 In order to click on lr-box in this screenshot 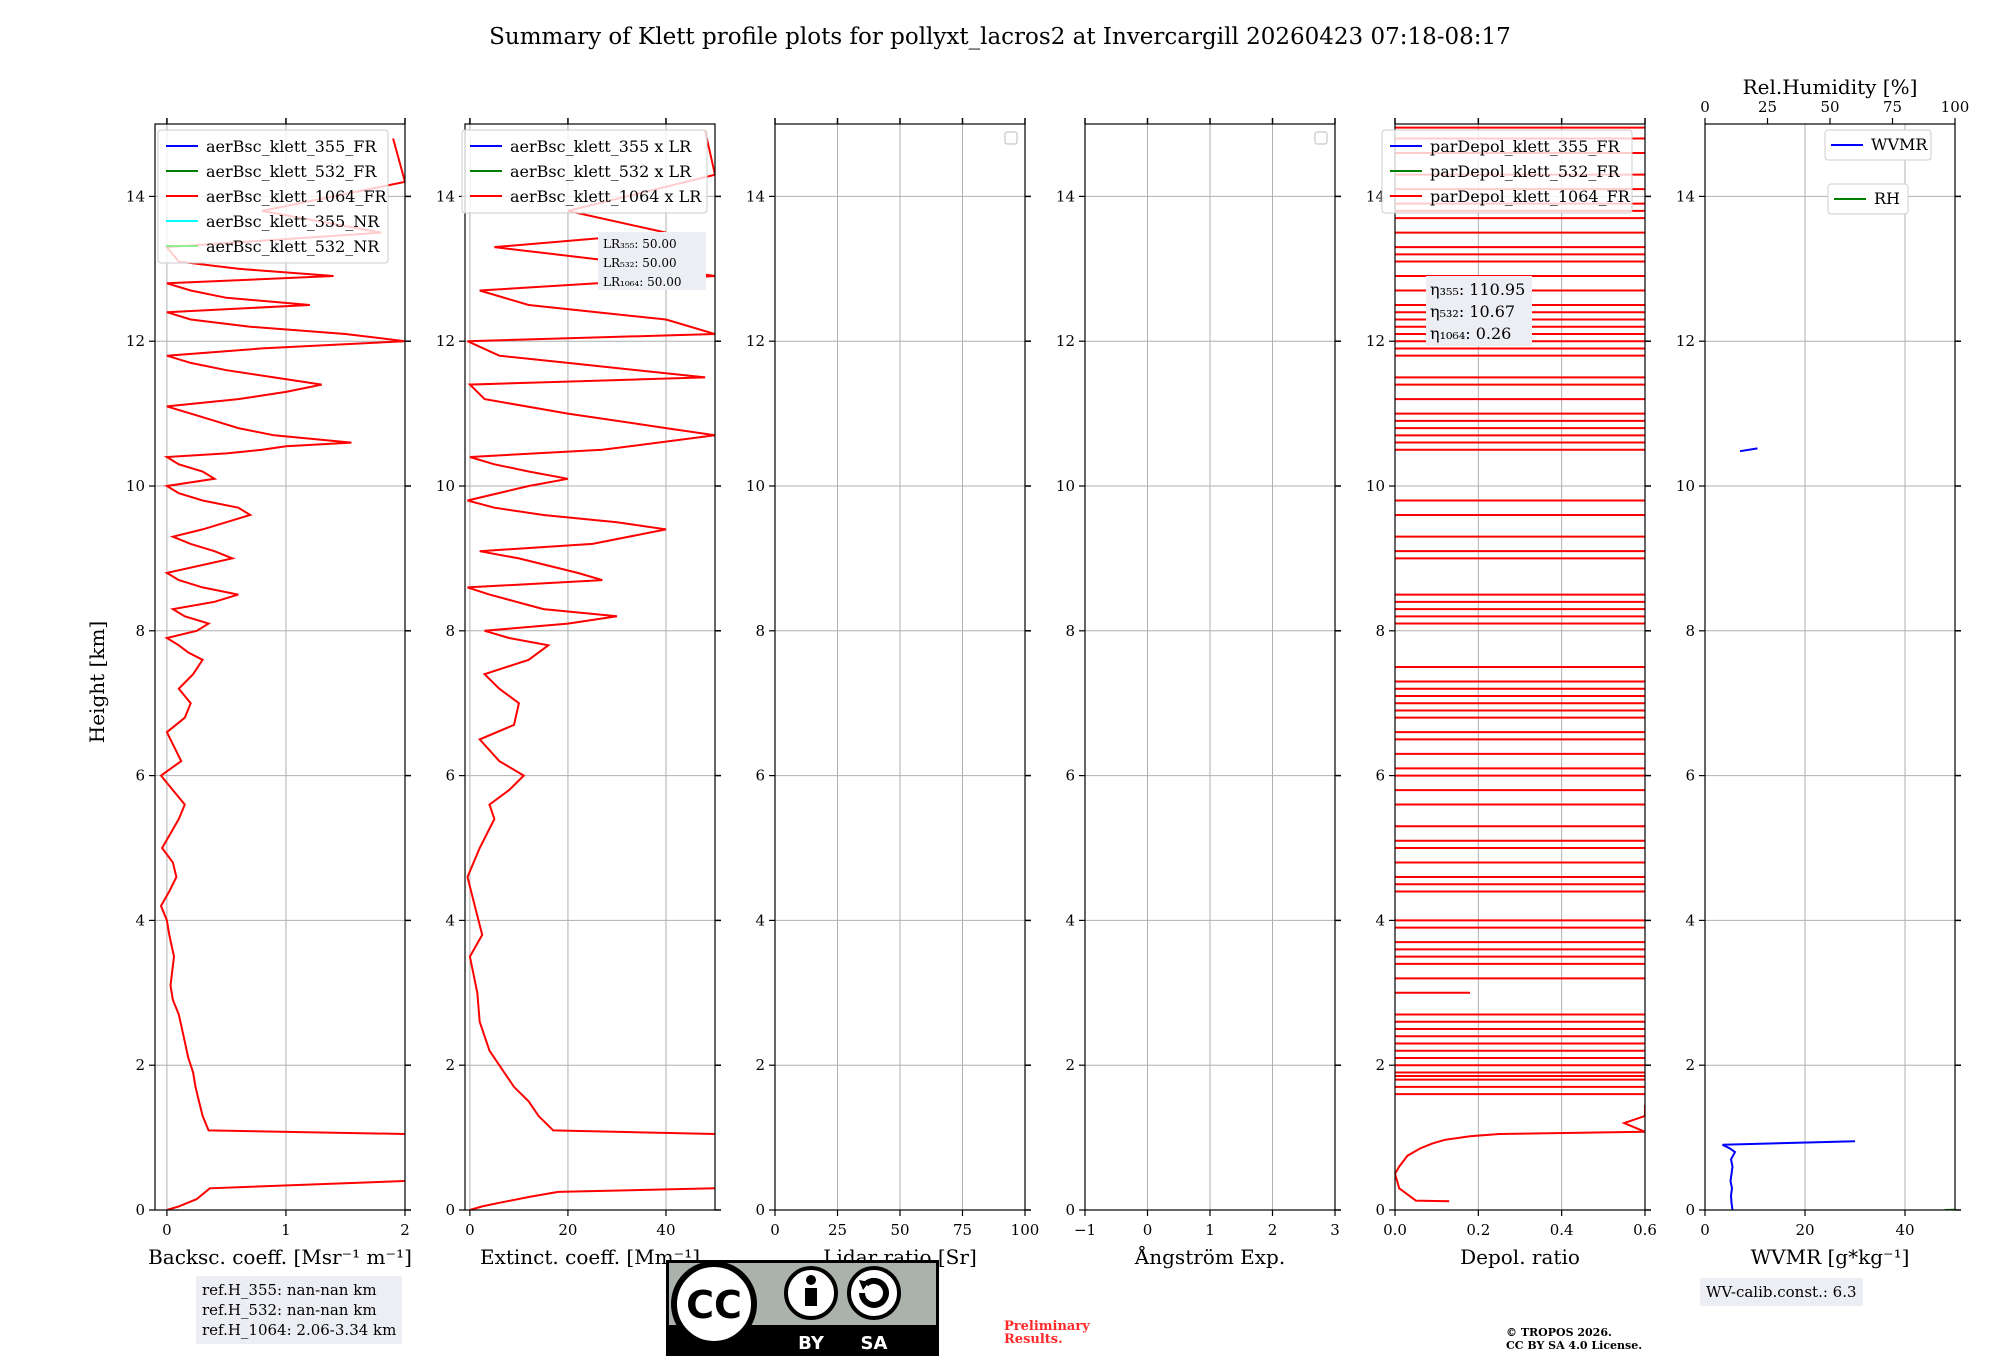, I will do `click(652, 261)`.